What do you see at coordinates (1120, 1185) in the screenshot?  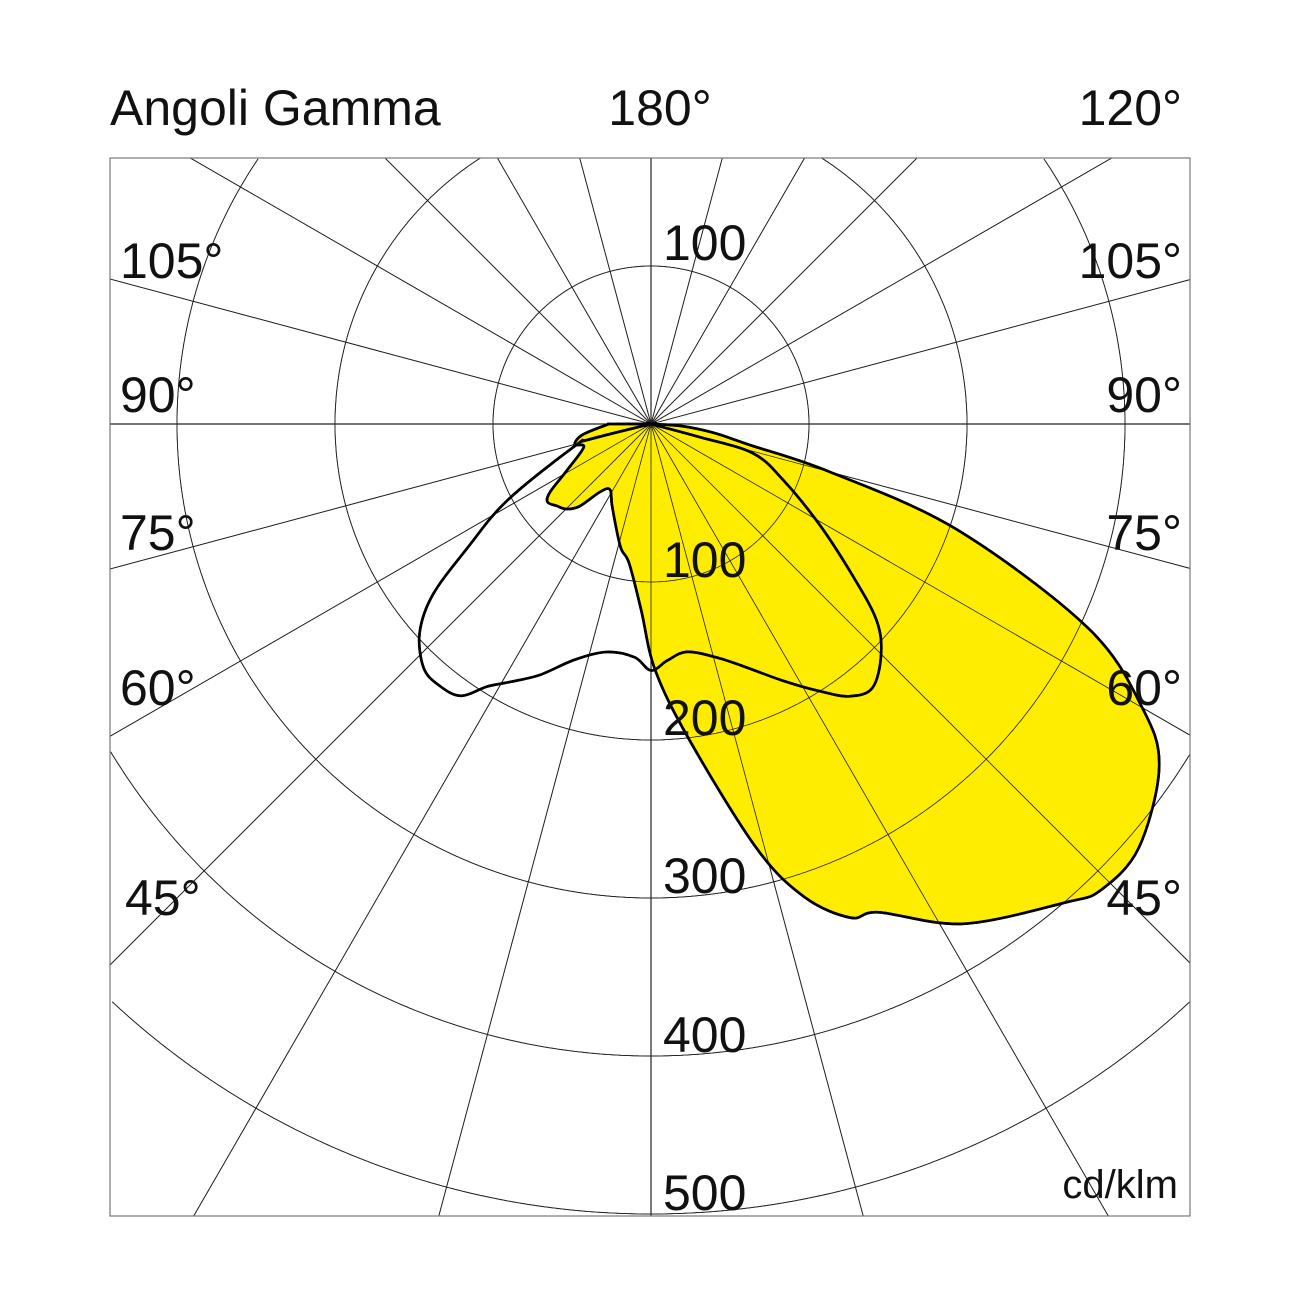 I see `unit-label: cd/klm` at bounding box center [1120, 1185].